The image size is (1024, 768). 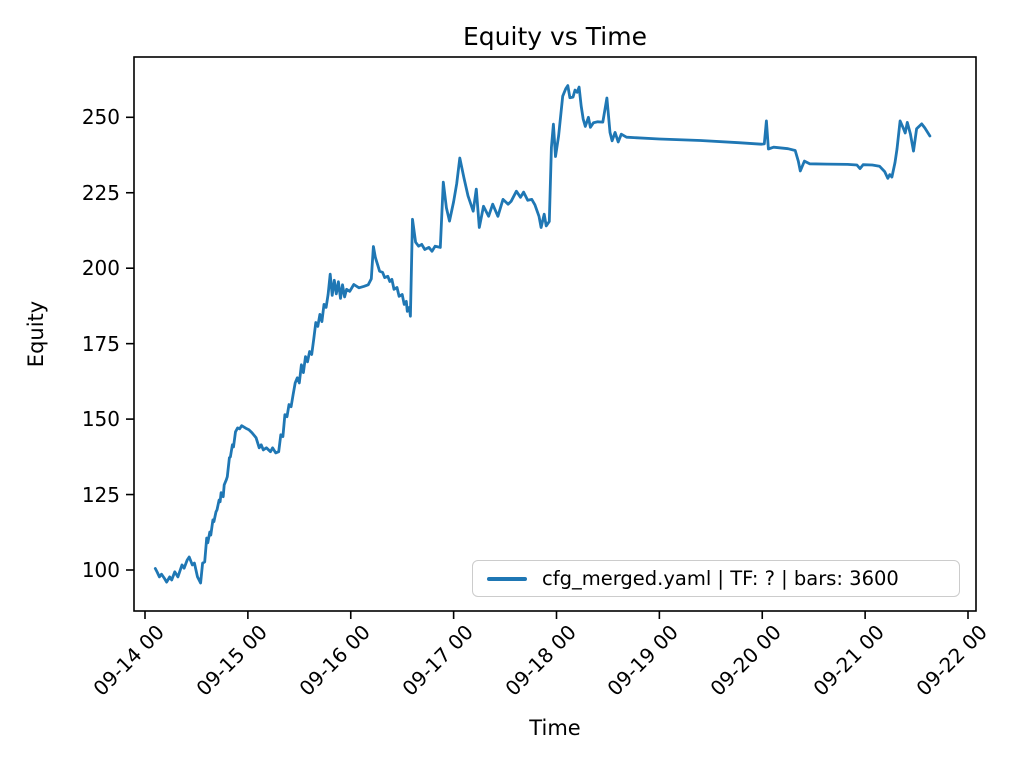 What do you see at coordinates (100, 117) in the screenshot?
I see `y-tick-label: 250` at bounding box center [100, 117].